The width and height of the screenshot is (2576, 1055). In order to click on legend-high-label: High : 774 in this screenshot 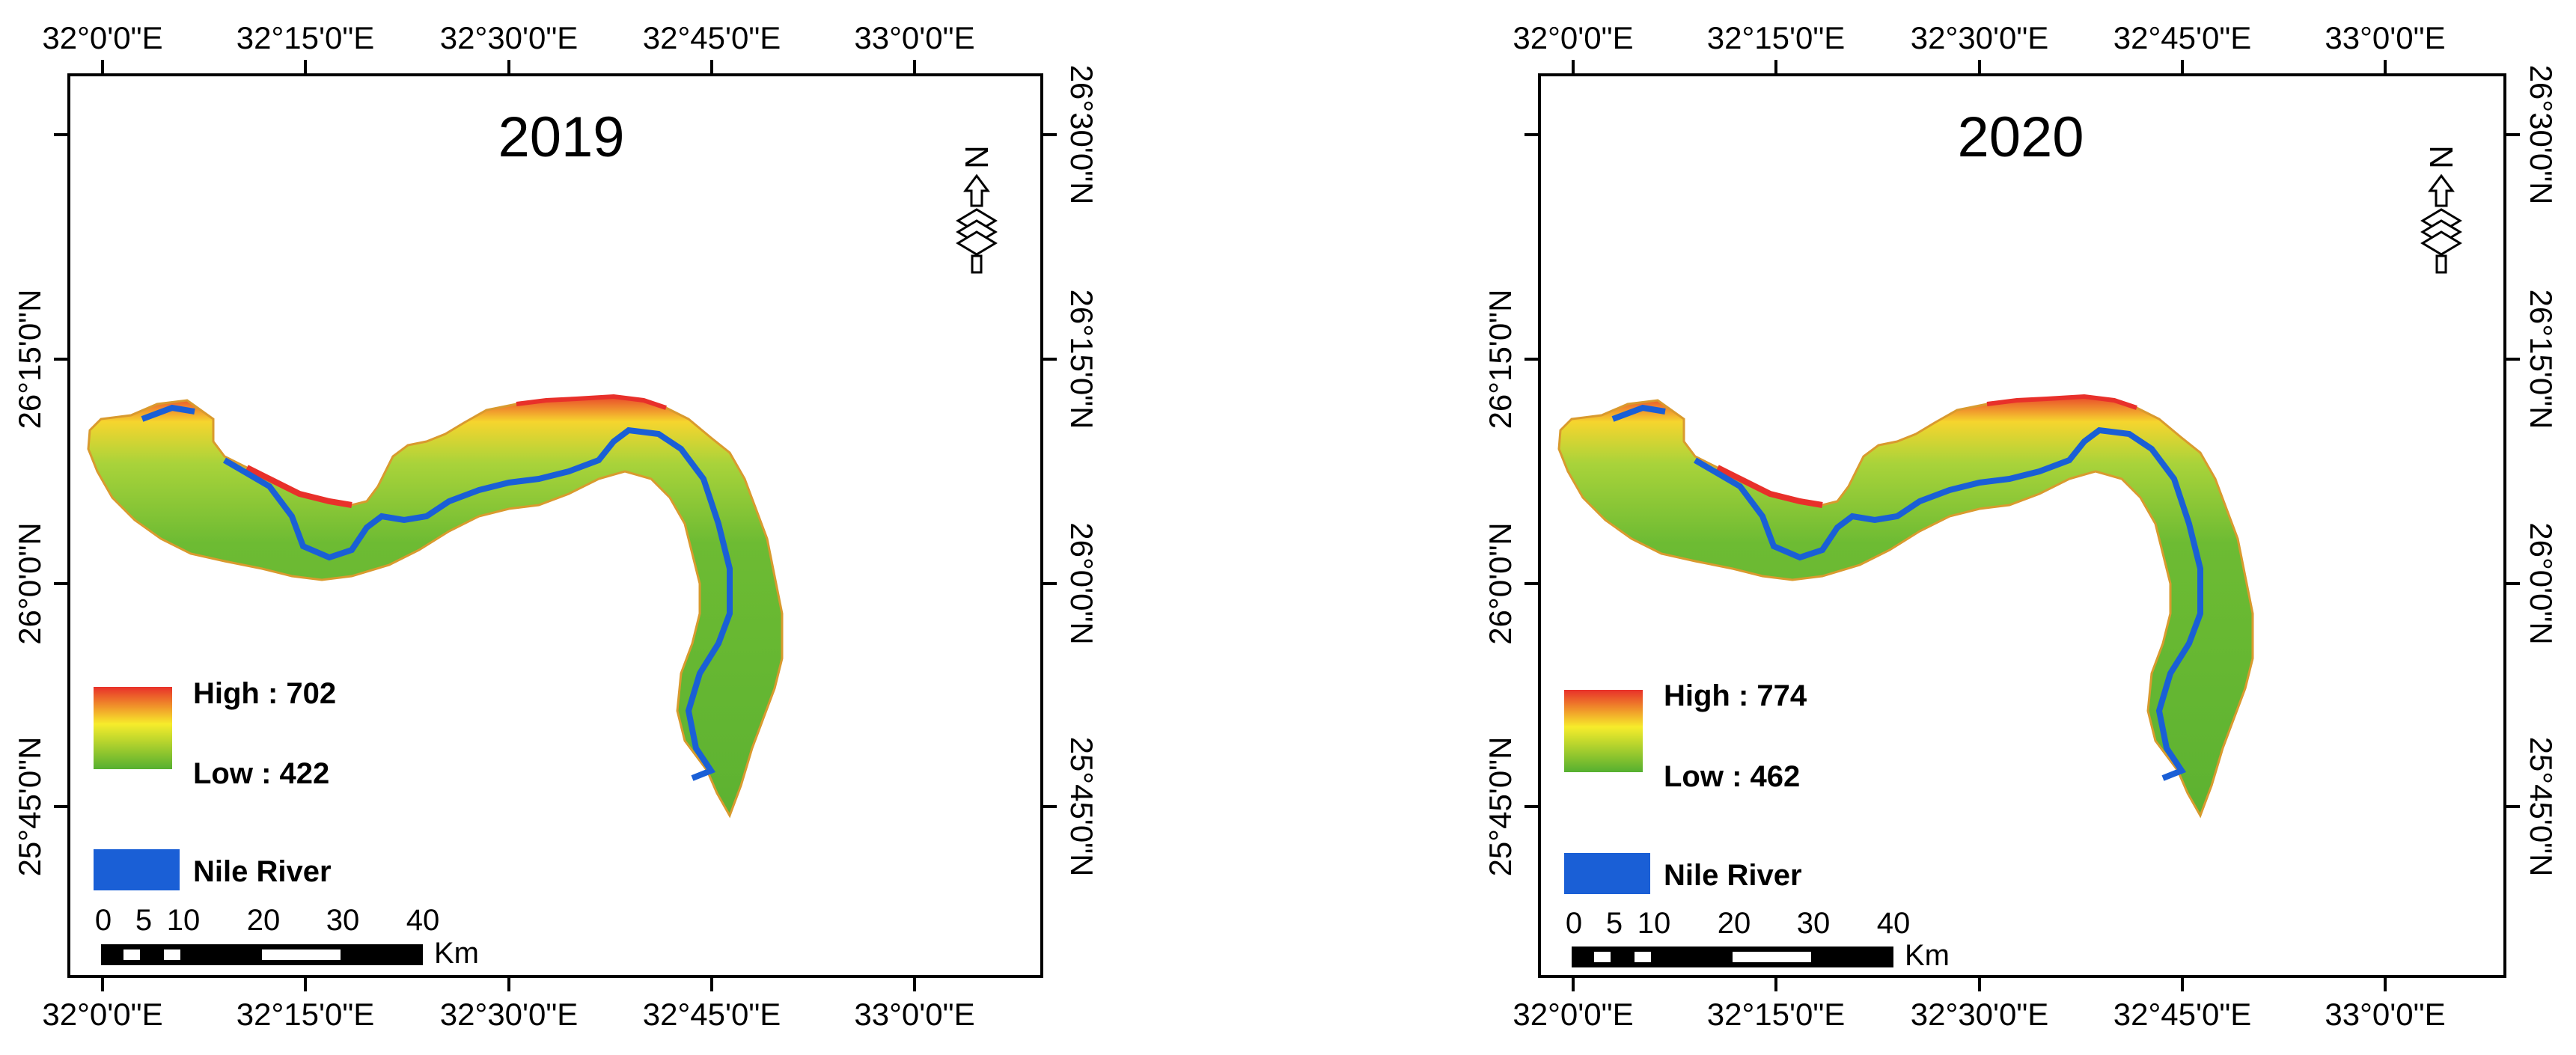, I will do `click(1736, 696)`.